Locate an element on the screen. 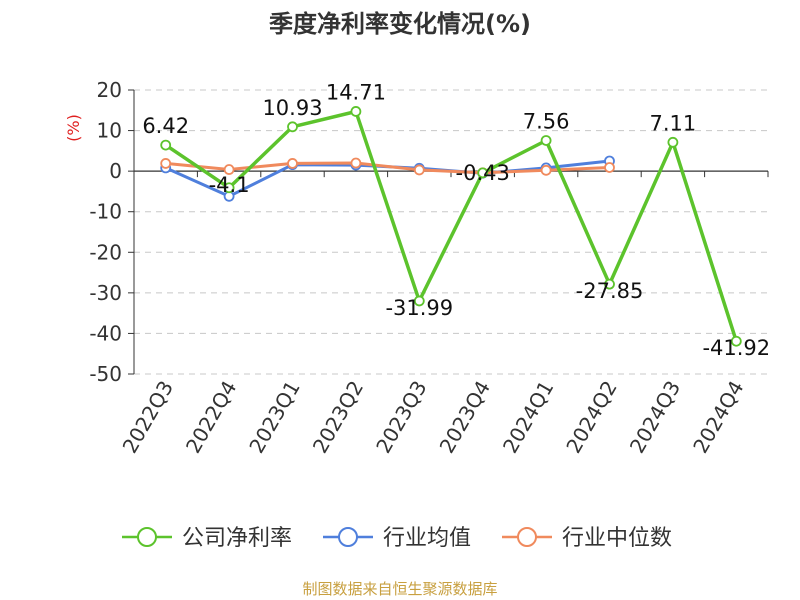 The width and height of the screenshot is (800, 600). data-label: 6.42 is located at coordinates (165, 126).